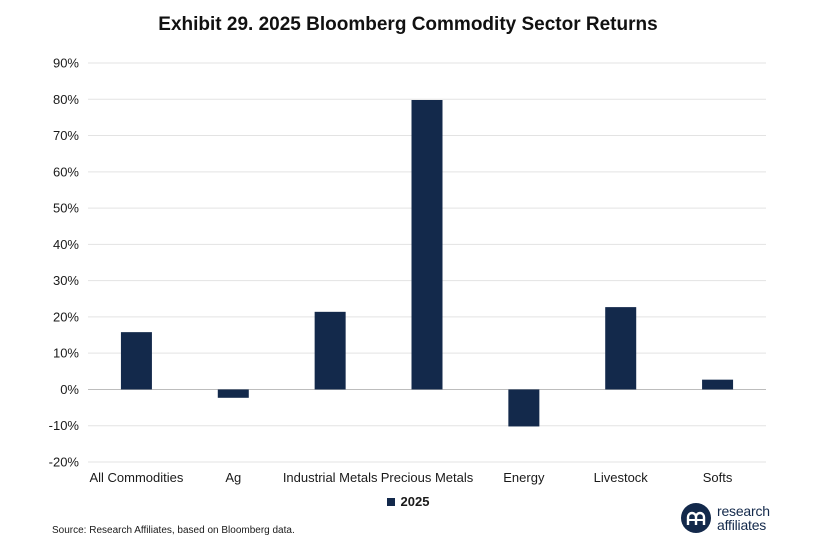  I want to click on legend-swatch, so click(390, 501).